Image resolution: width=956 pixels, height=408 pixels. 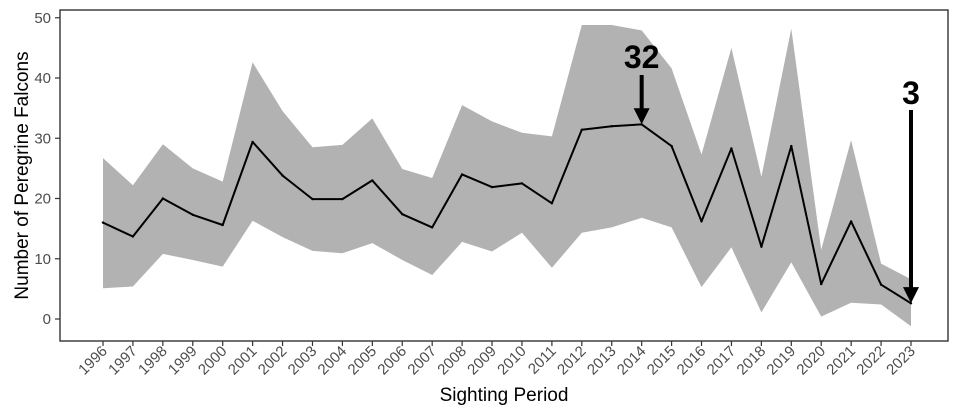 What do you see at coordinates (42, 259) in the screenshot?
I see `y-tick-label: 10` at bounding box center [42, 259].